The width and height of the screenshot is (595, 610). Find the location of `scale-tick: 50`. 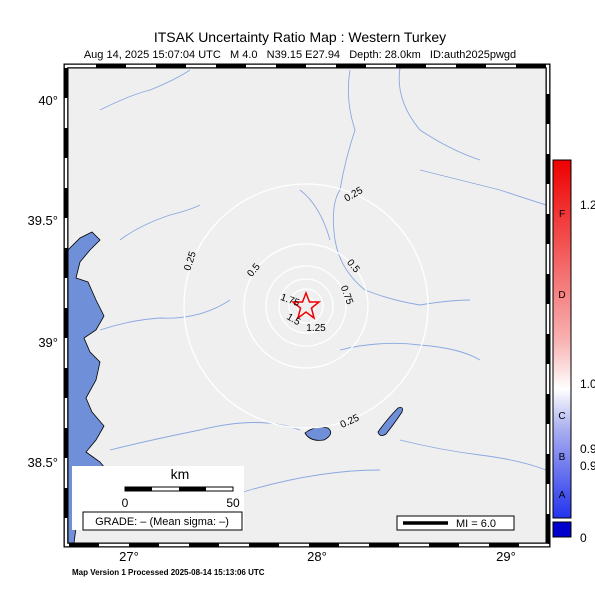

scale-tick: 50 is located at coordinates (233, 503).